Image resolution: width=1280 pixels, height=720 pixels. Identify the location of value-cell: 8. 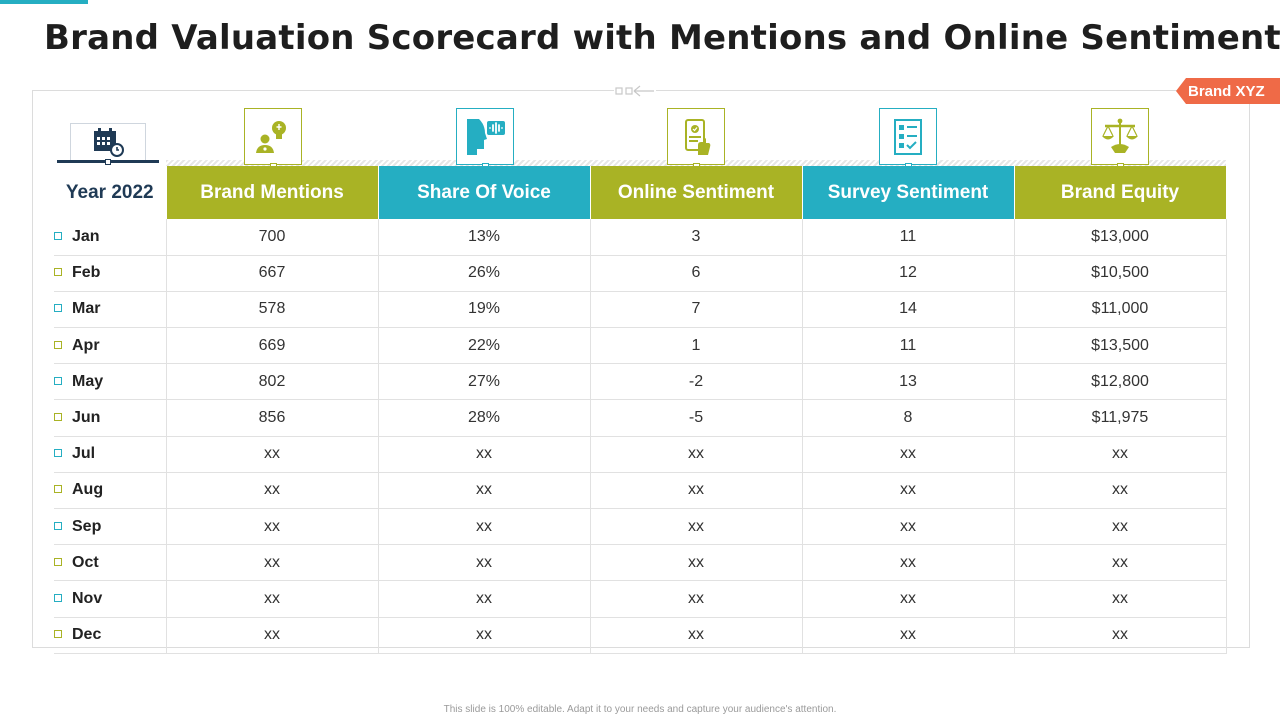
(908, 418).